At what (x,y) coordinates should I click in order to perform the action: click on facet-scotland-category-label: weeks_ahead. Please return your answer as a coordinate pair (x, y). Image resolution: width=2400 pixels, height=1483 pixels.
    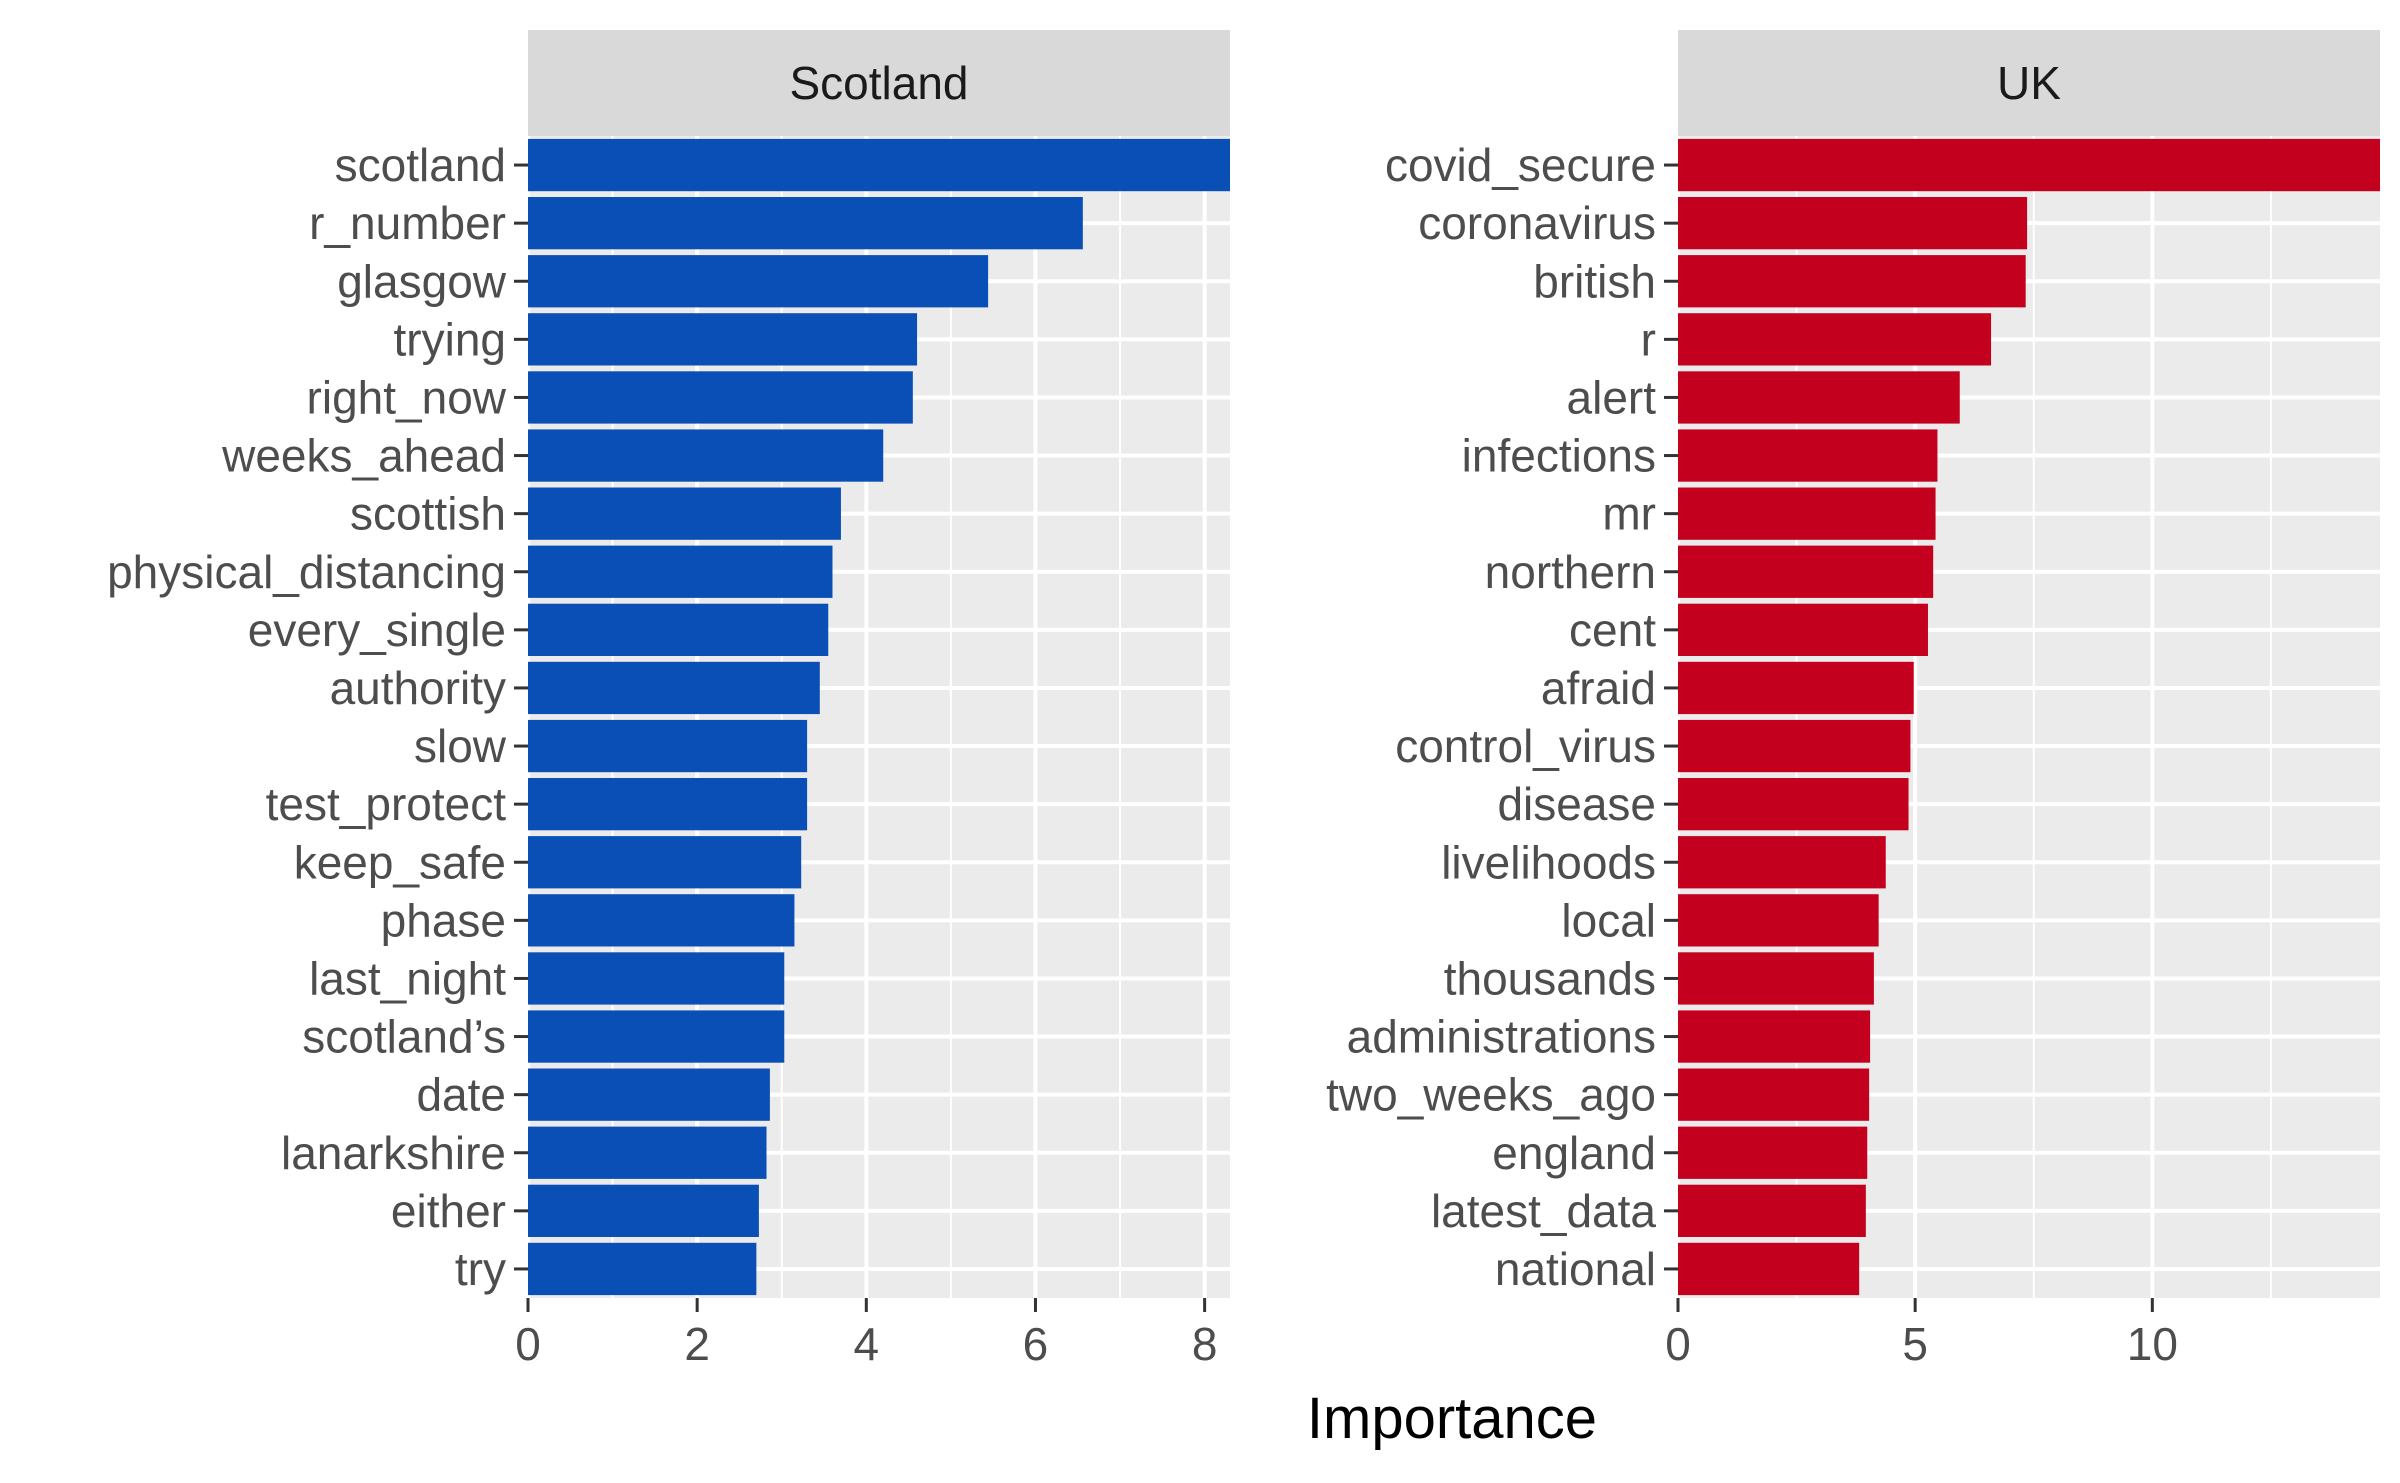
    Looking at the image, I should click on (363, 456).